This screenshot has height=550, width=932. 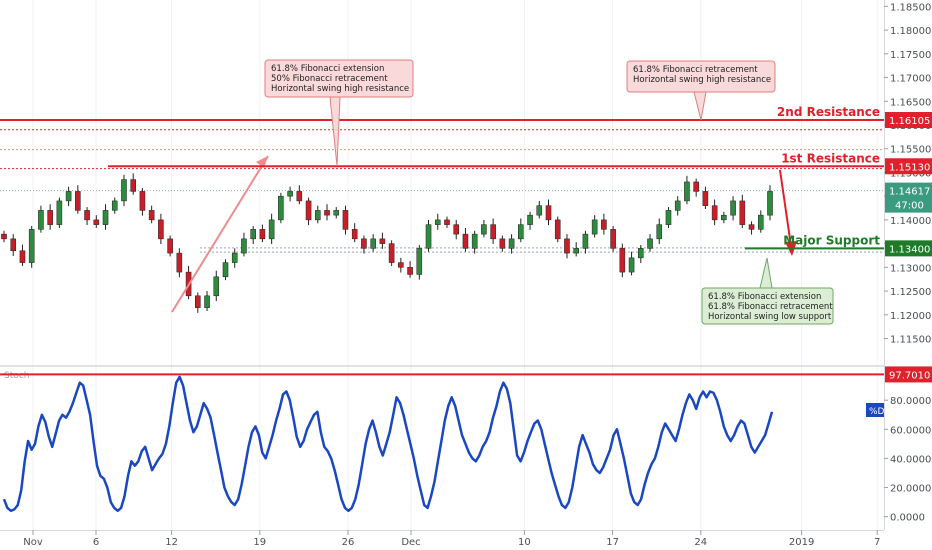 What do you see at coordinates (767, 306) in the screenshot?
I see `callout-box` at bounding box center [767, 306].